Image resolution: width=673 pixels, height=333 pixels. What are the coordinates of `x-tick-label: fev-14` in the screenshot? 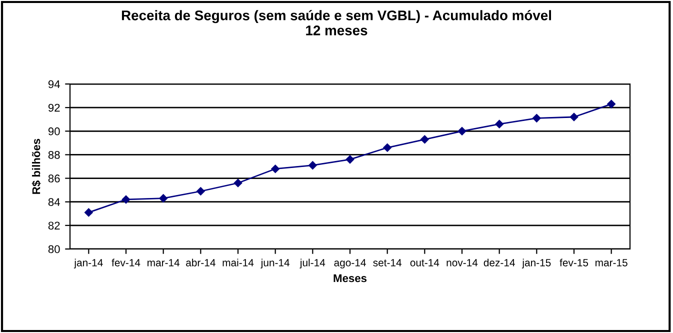 It's located at (126, 262).